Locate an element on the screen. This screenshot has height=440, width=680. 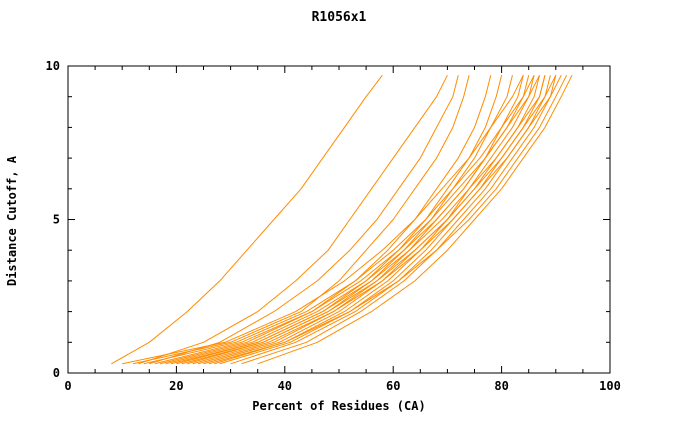
y-tick-label: 10 is located at coordinates (53, 66).